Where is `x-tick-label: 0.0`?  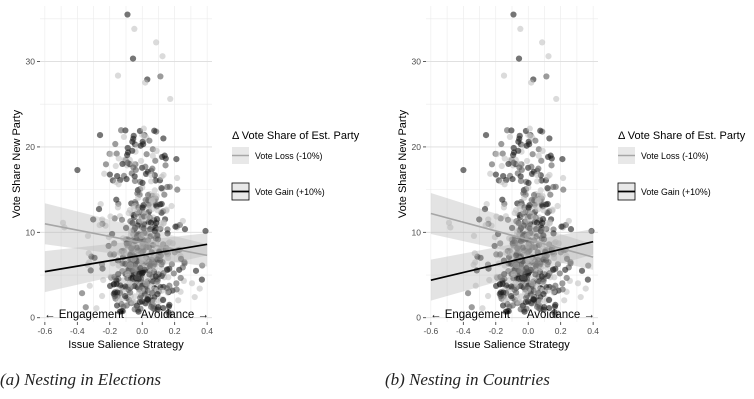
x-tick-label: 0.0 is located at coordinates (528, 331).